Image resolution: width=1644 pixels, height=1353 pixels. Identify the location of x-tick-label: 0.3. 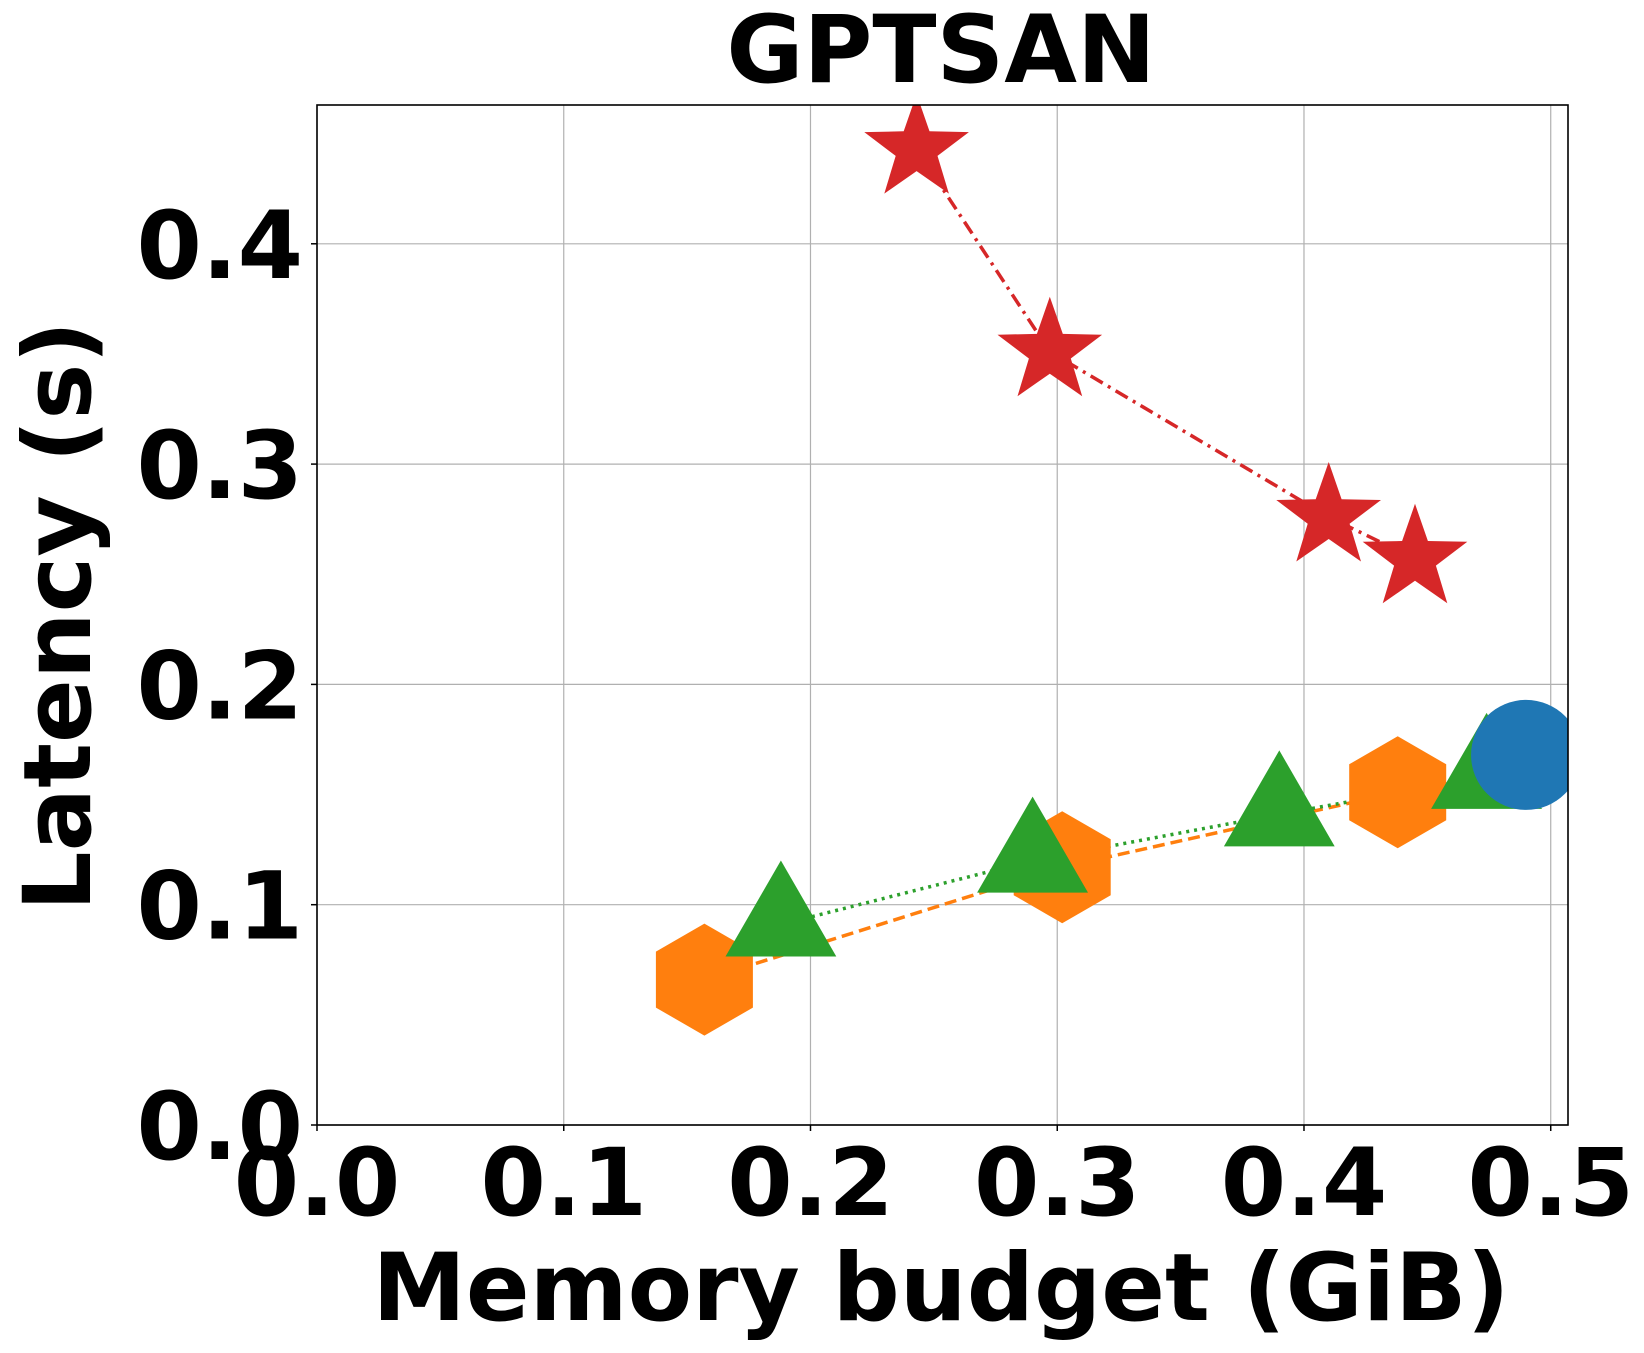
(1057, 1183).